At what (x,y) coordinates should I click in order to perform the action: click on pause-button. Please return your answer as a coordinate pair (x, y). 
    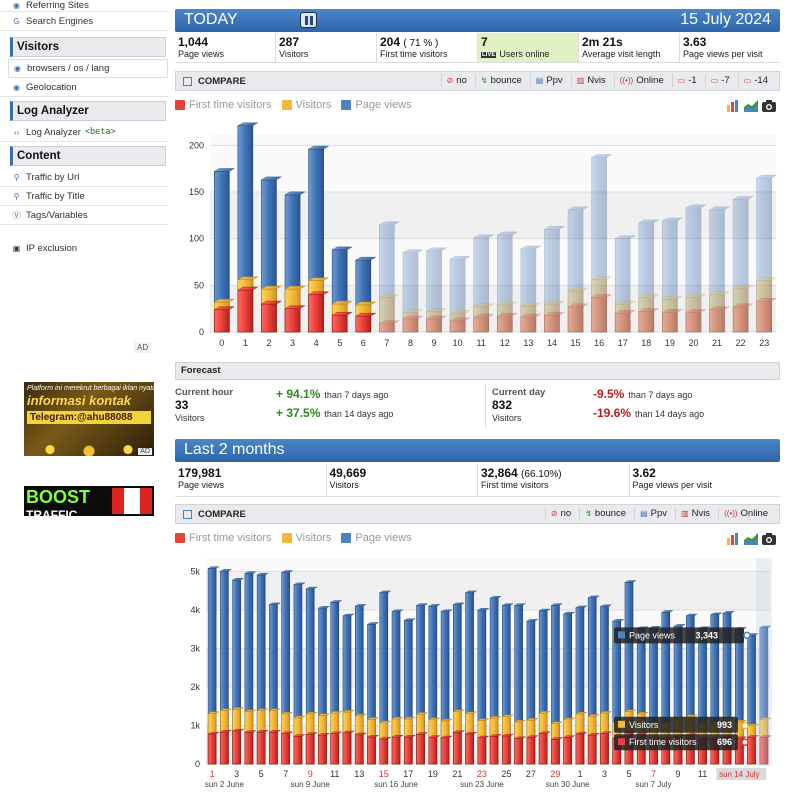
    Looking at the image, I should click on (308, 20).